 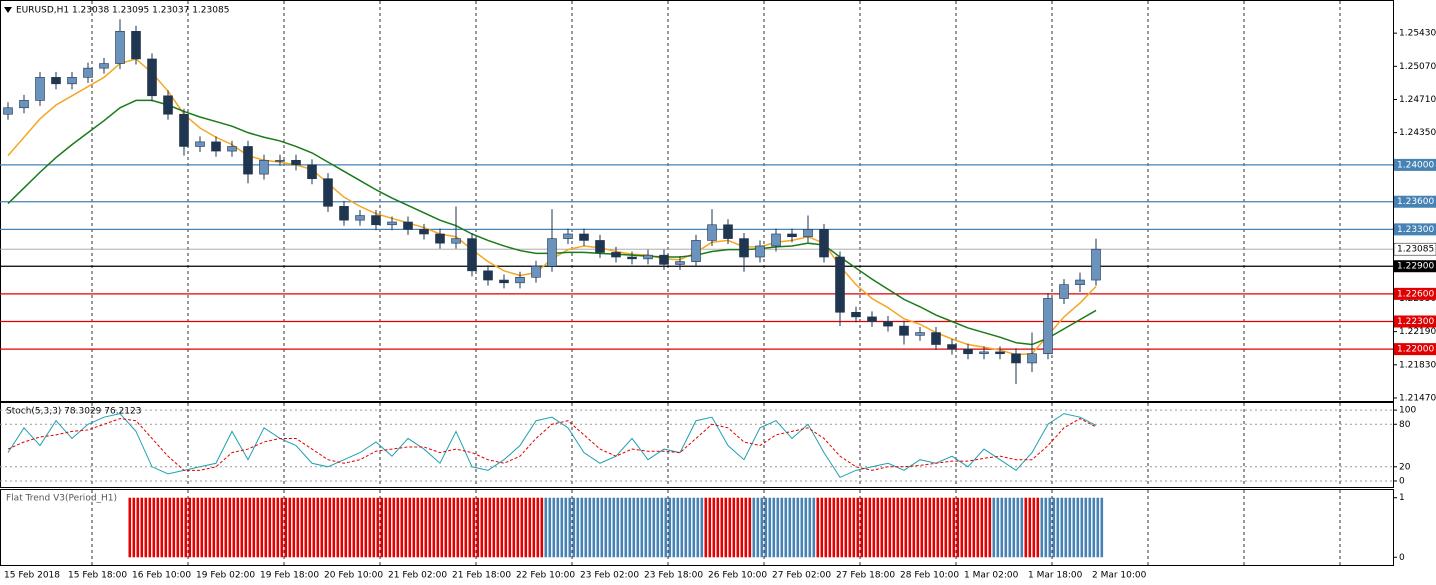 What do you see at coordinates (1119, 576) in the screenshot?
I see `x-tick-label: 2 Mar 10:00` at bounding box center [1119, 576].